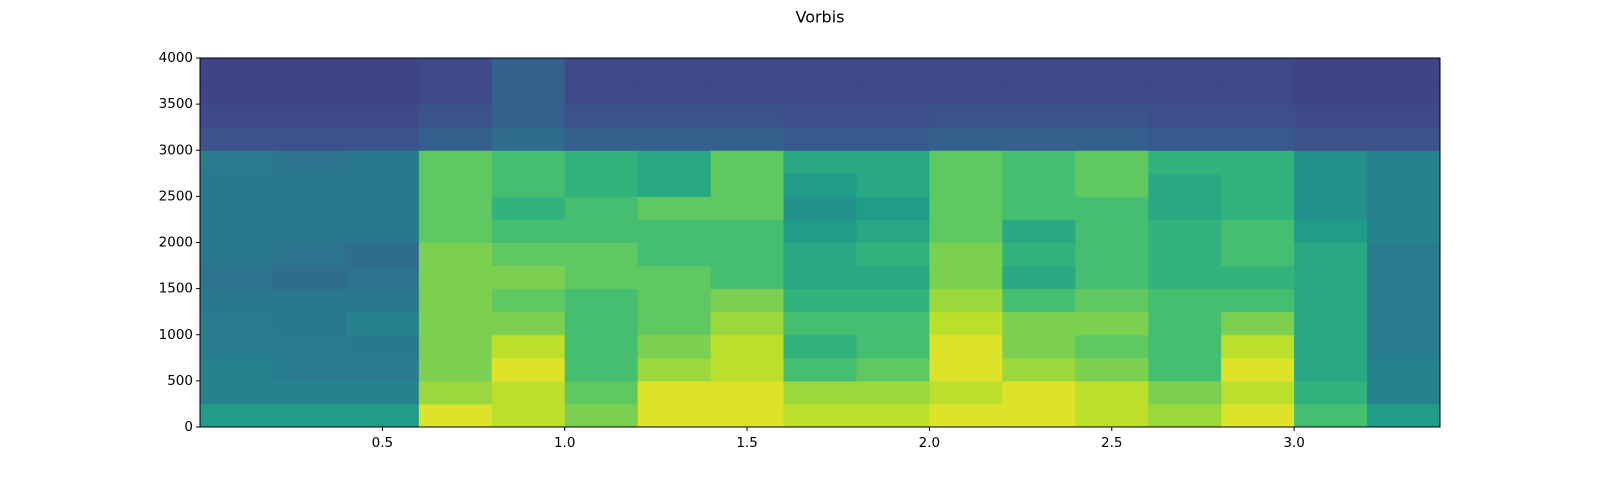  Describe the element at coordinates (176, 58) in the screenshot. I see `y-tick-label: 4000` at that location.